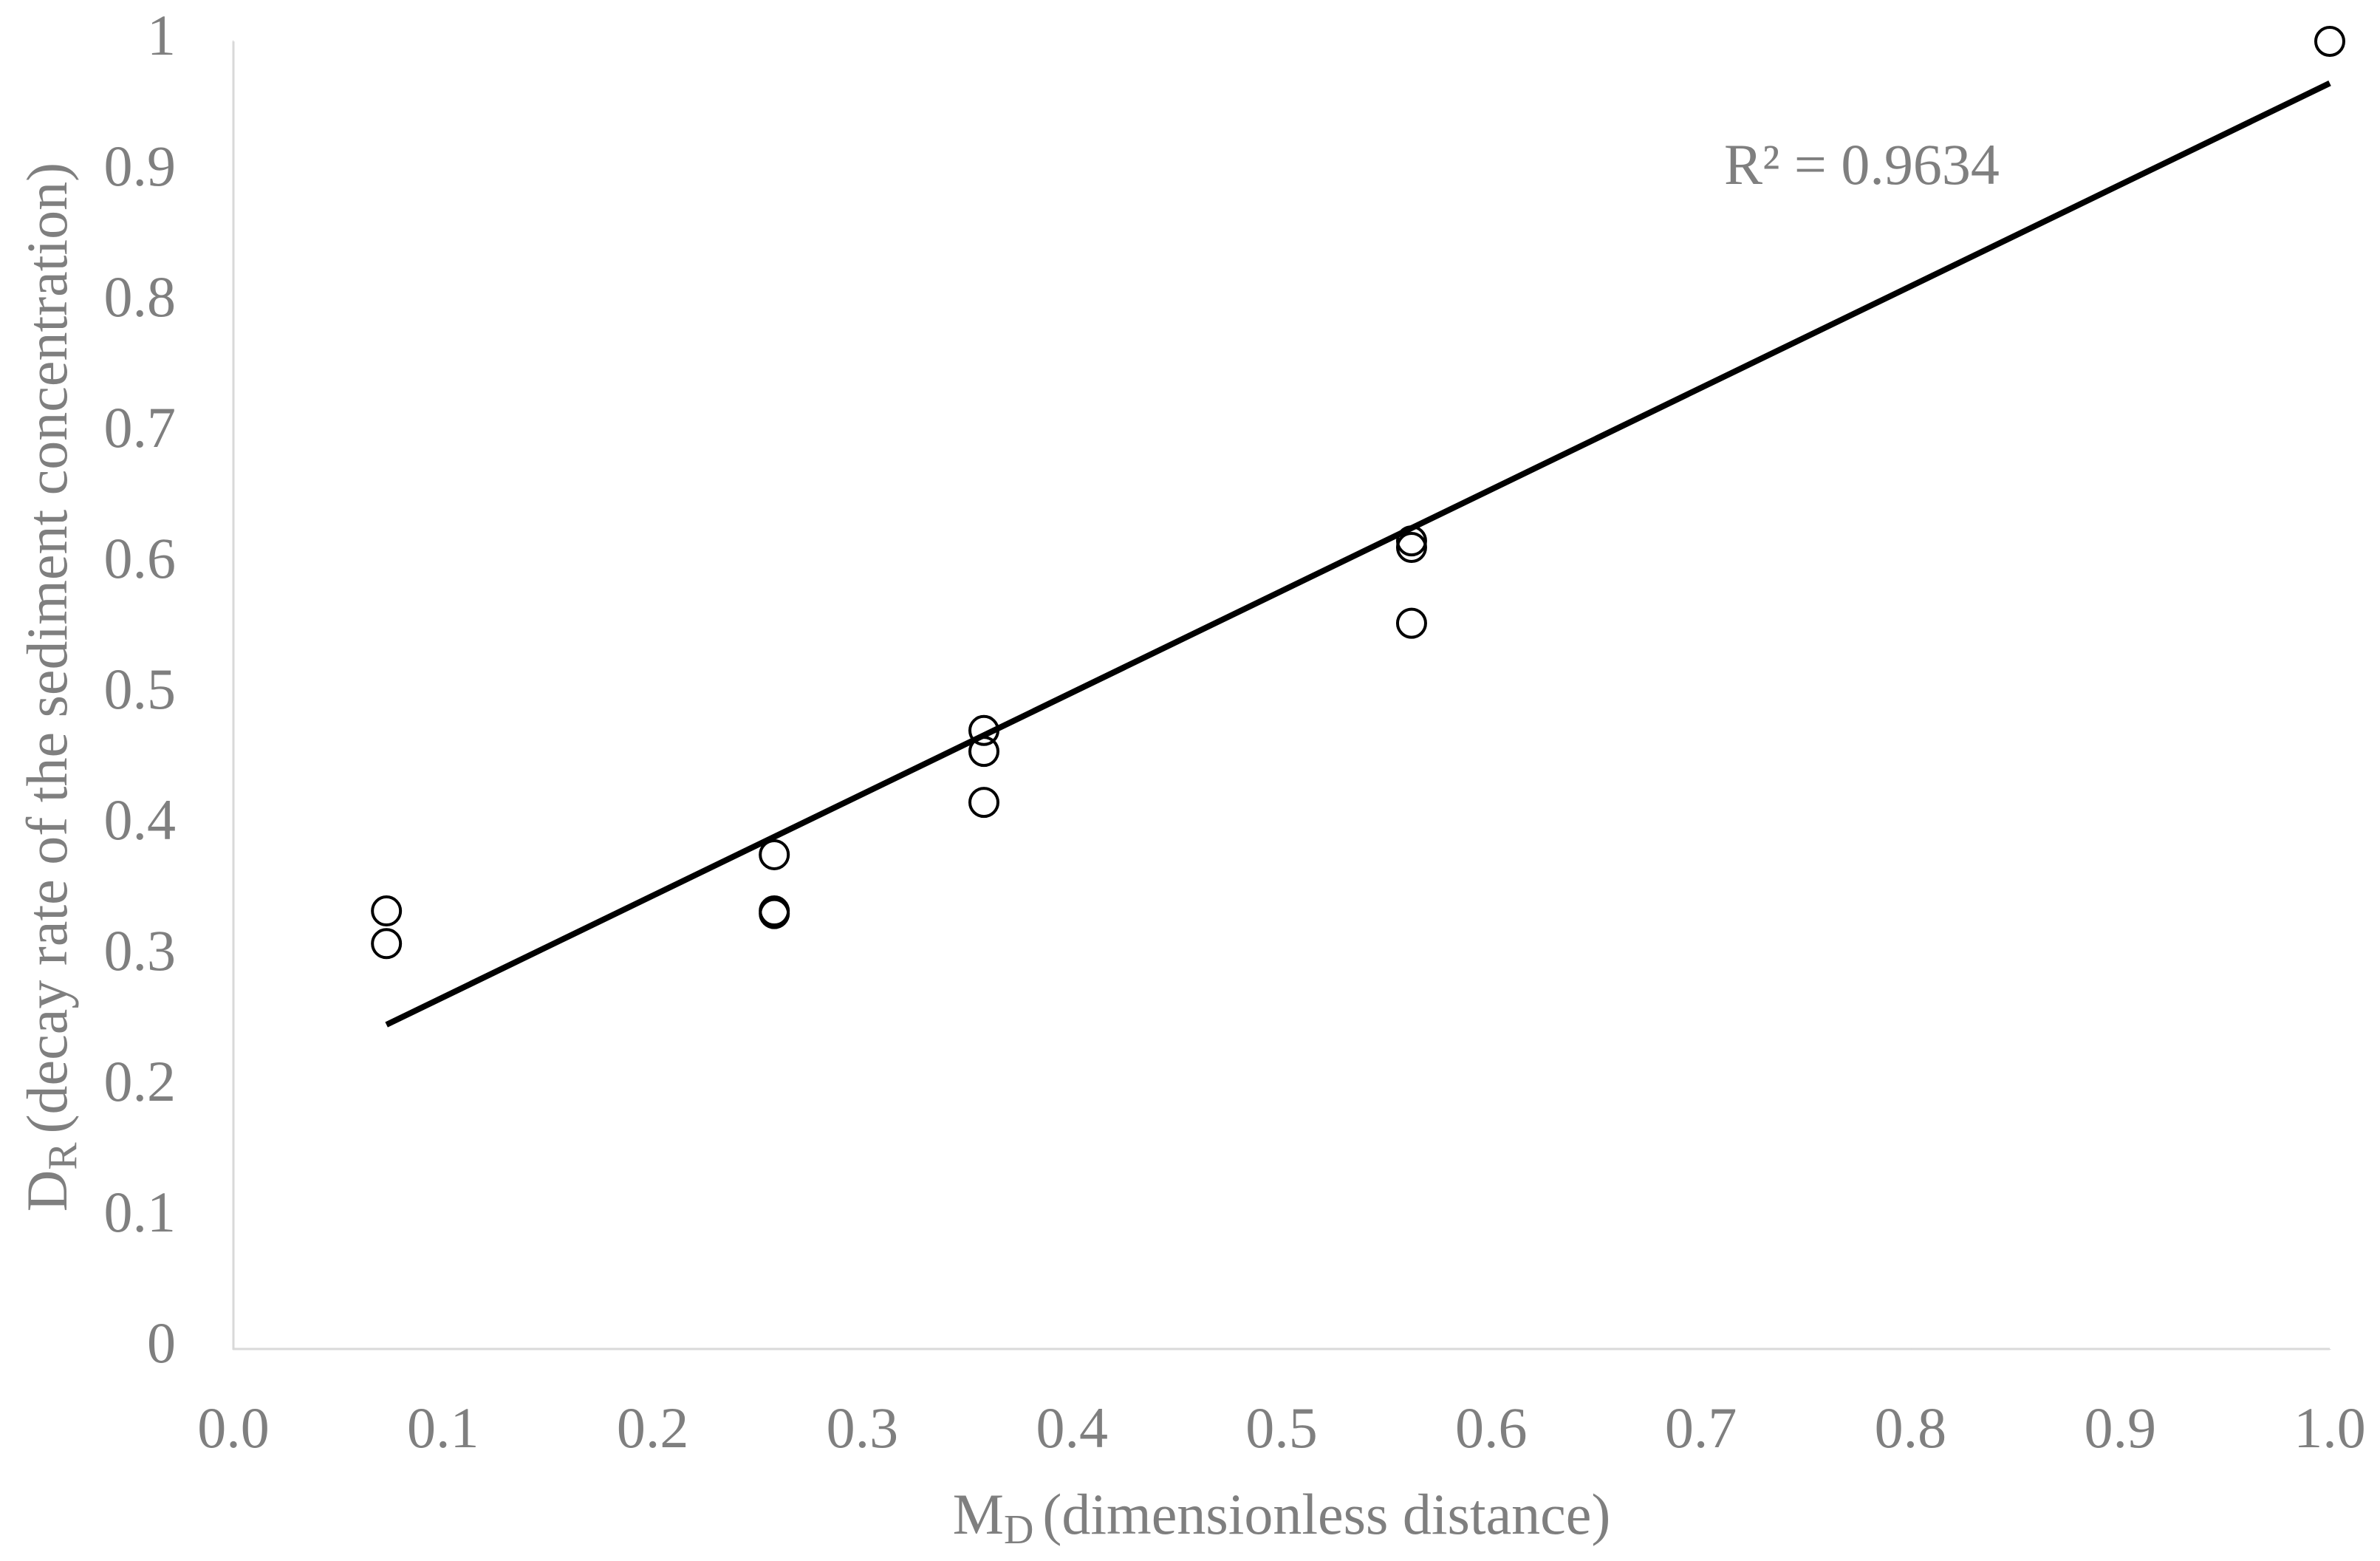  I want to click on x-tick-label: 0.1, so click(443, 1428).